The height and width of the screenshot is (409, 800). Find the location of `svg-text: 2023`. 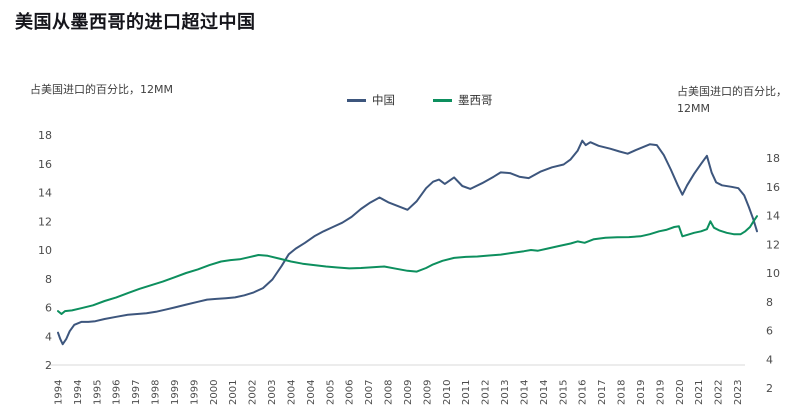

svg-text: 2023 is located at coordinates (738, 392).